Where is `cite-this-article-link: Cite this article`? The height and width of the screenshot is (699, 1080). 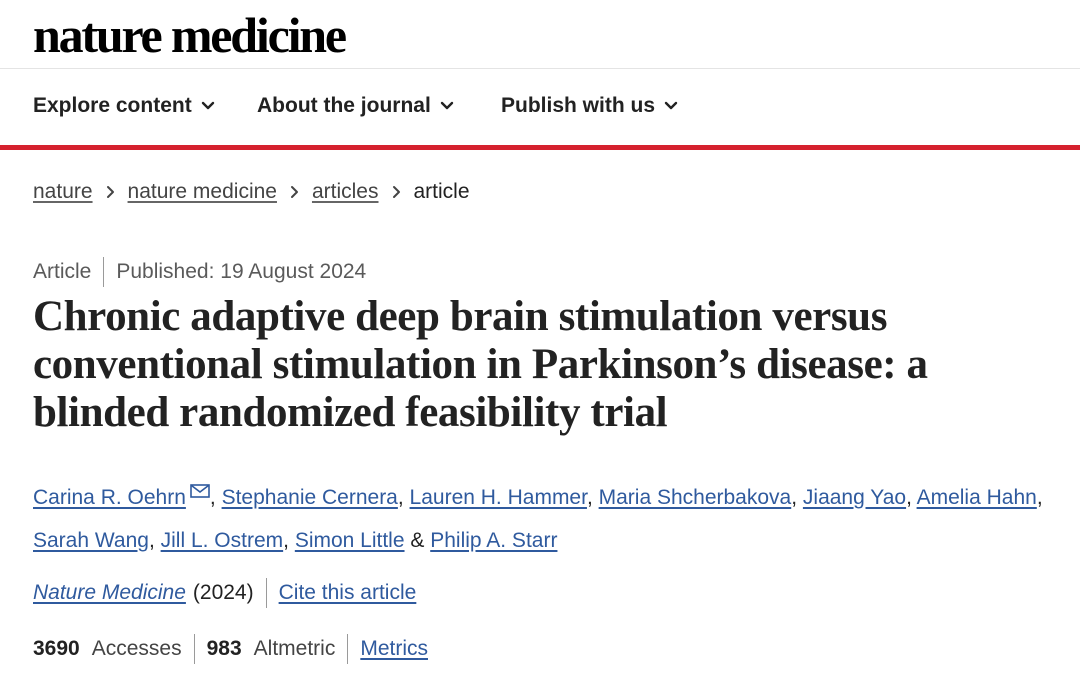 cite-this-article-link: Cite this article is located at coordinates (347, 592).